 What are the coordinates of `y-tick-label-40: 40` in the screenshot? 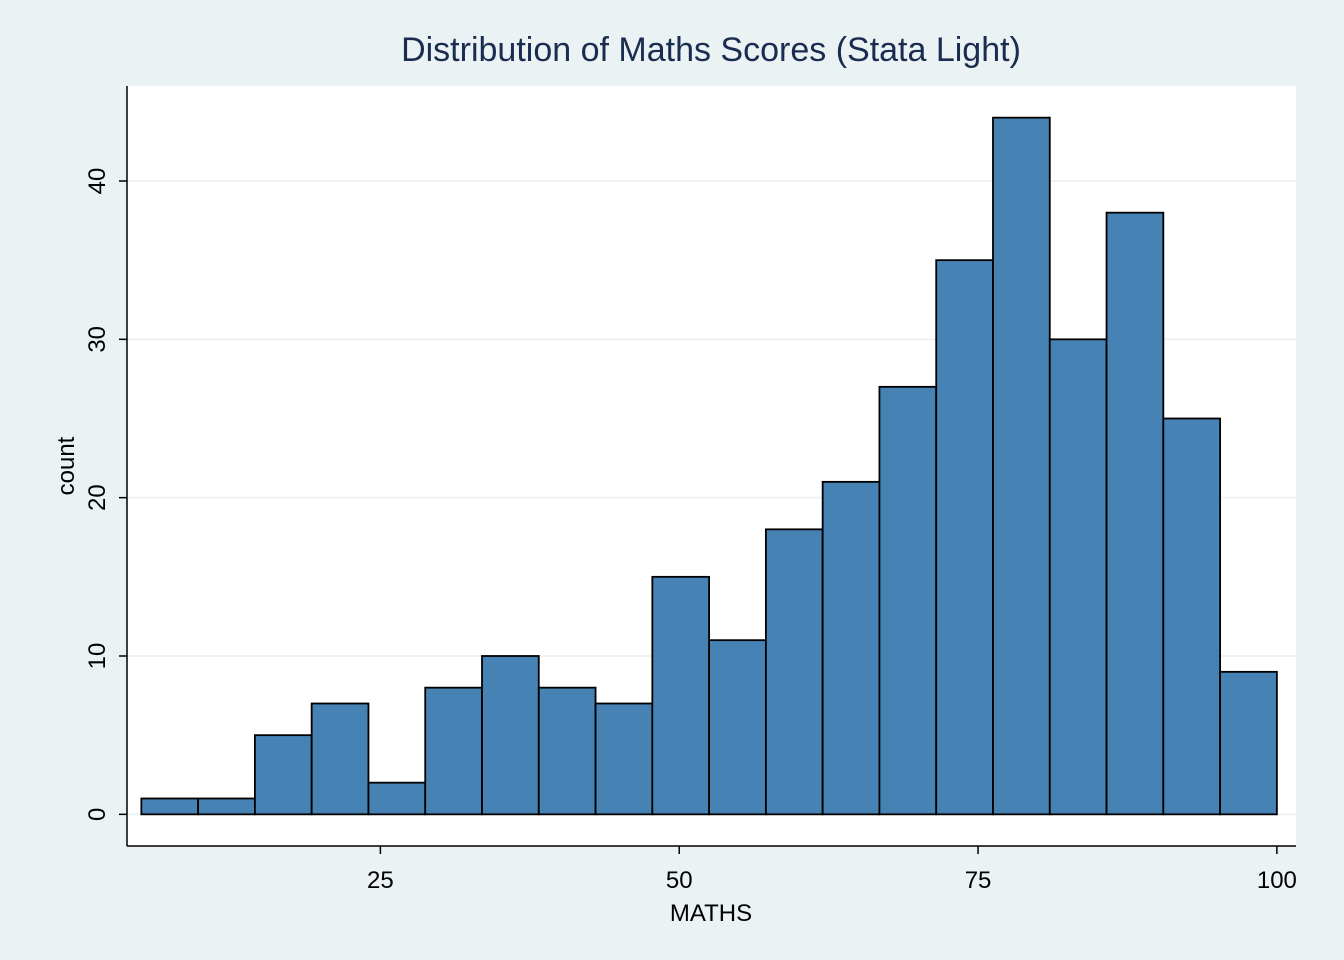 It's located at (97, 181).